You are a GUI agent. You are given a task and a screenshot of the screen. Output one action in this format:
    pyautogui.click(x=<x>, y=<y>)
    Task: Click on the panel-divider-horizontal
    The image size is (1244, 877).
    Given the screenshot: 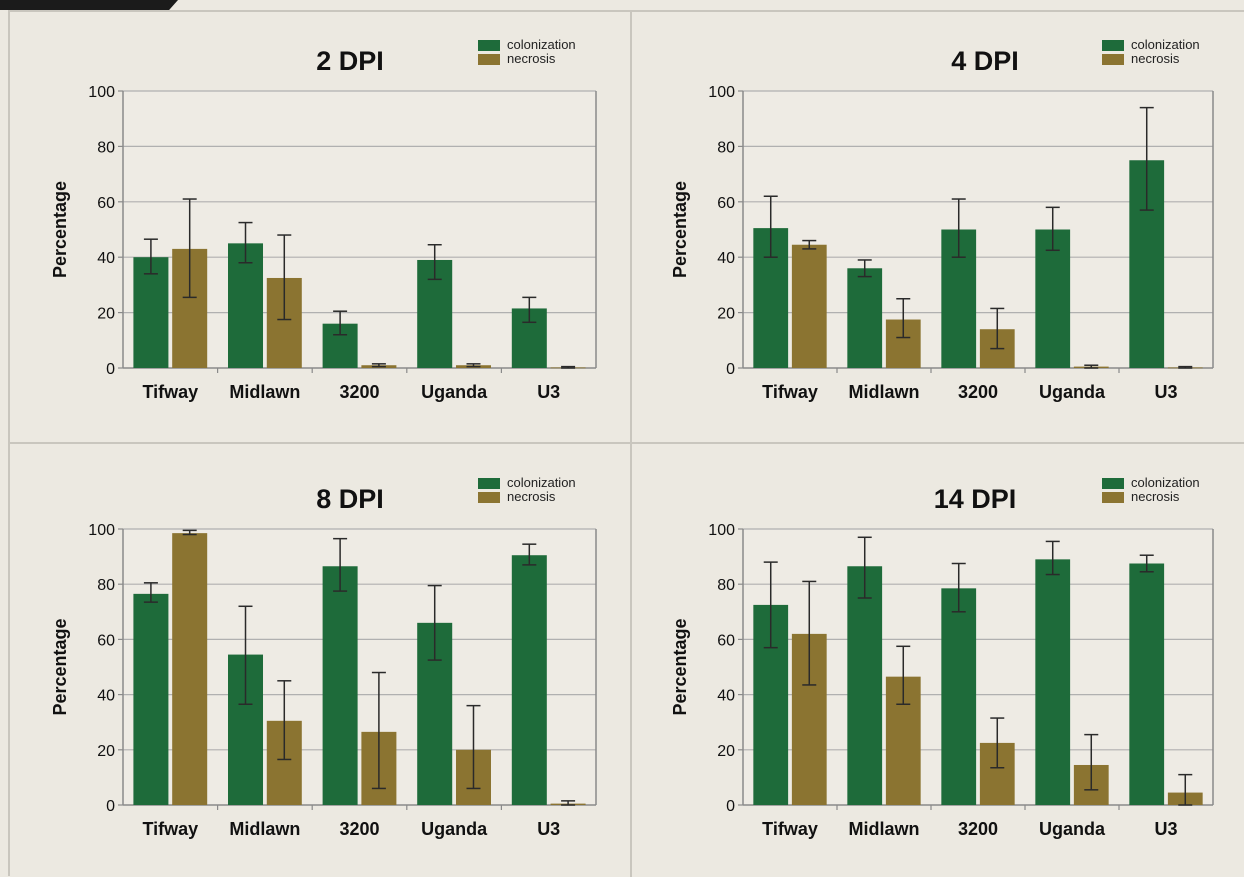 What is the action you would take?
    pyautogui.click(x=626, y=443)
    